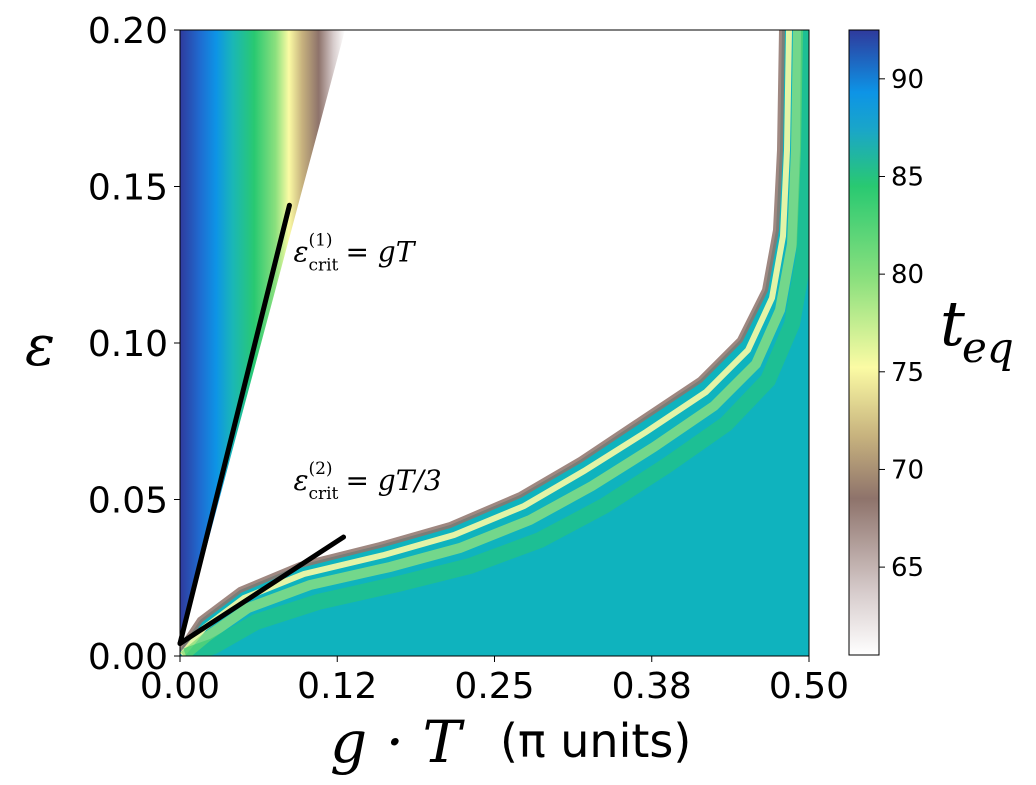  What do you see at coordinates (180, 686) in the screenshot?
I see `x-tick-label: 0.00` at bounding box center [180, 686].